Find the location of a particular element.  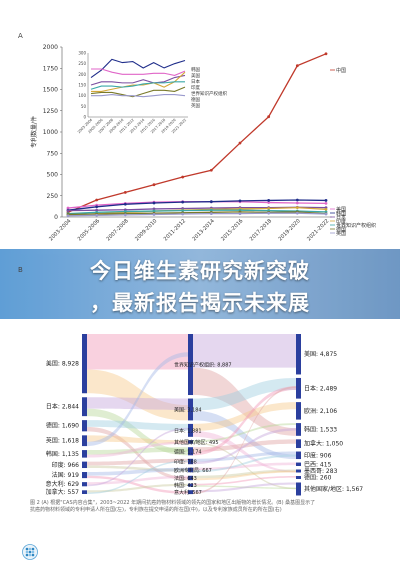

right-node-label: 德国: 260 is located at coordinates (318, 477).